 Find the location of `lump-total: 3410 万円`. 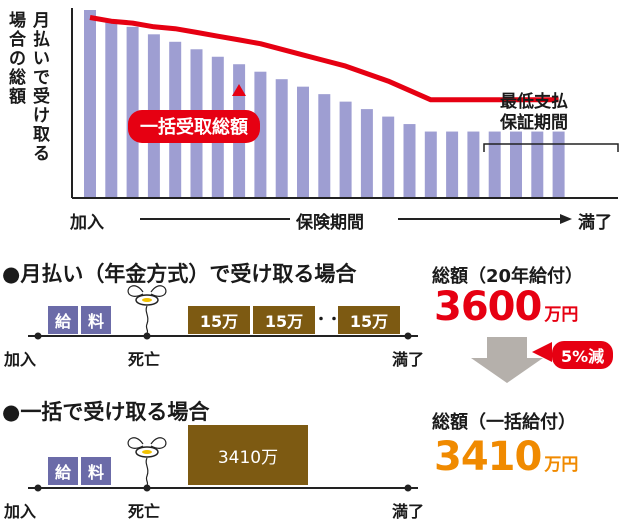

lump-total: 3410 万円 is located at coordinates (506, 461).